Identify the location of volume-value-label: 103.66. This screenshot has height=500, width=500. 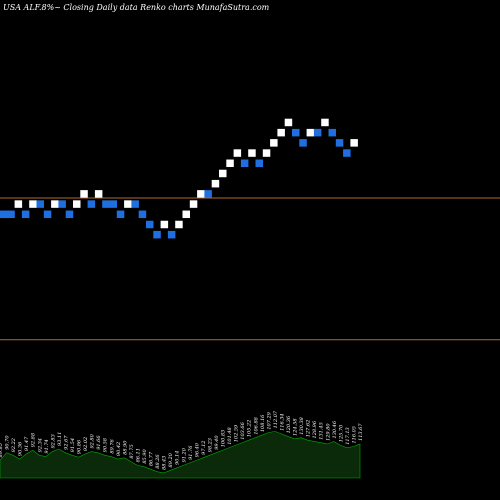
(243, 430).